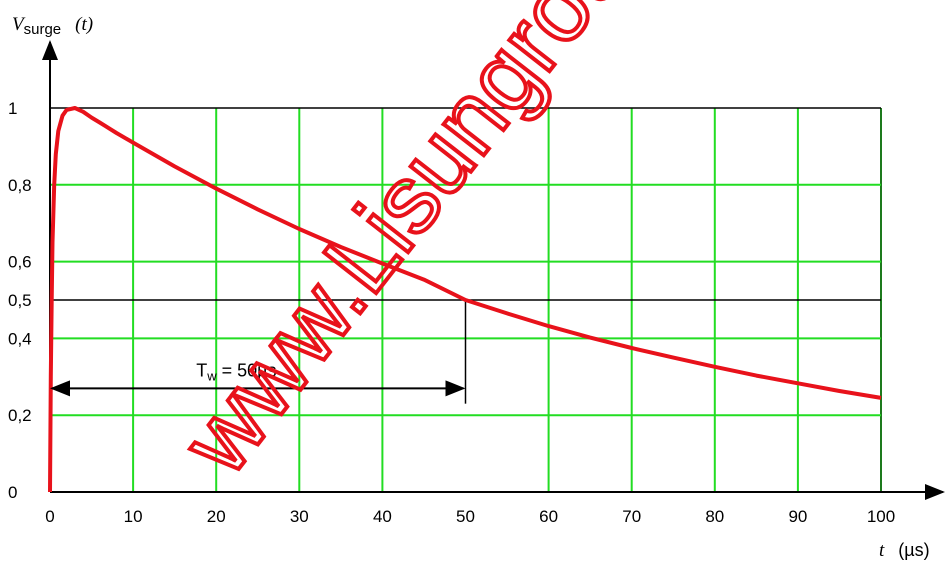 The width and height of the screenshot is (947, 564). What do you see at coordinates (12, 492) in the screenshot?
I see `y-tick-label: 0` at bounding box center [12, 492].